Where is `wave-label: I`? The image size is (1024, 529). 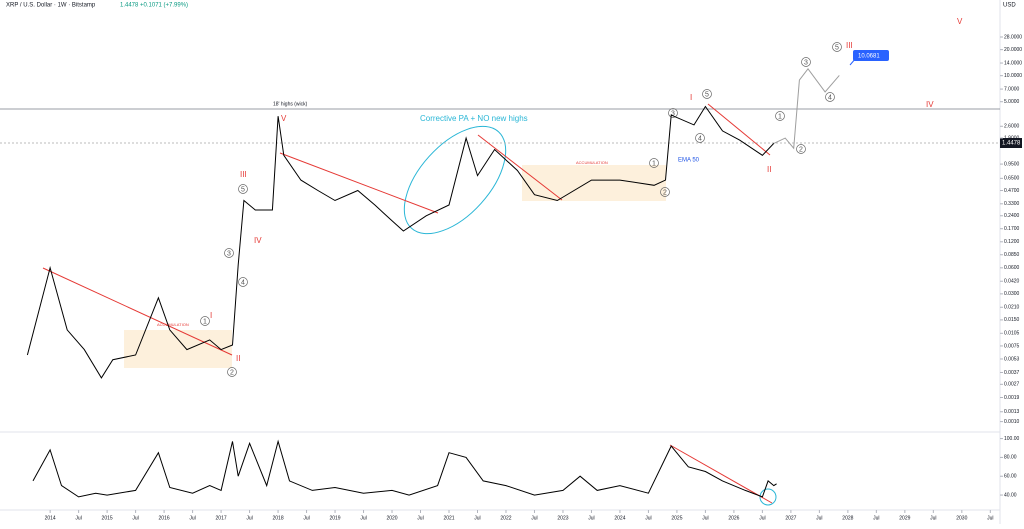
wave-label: I is located at coordinates (691, 97).